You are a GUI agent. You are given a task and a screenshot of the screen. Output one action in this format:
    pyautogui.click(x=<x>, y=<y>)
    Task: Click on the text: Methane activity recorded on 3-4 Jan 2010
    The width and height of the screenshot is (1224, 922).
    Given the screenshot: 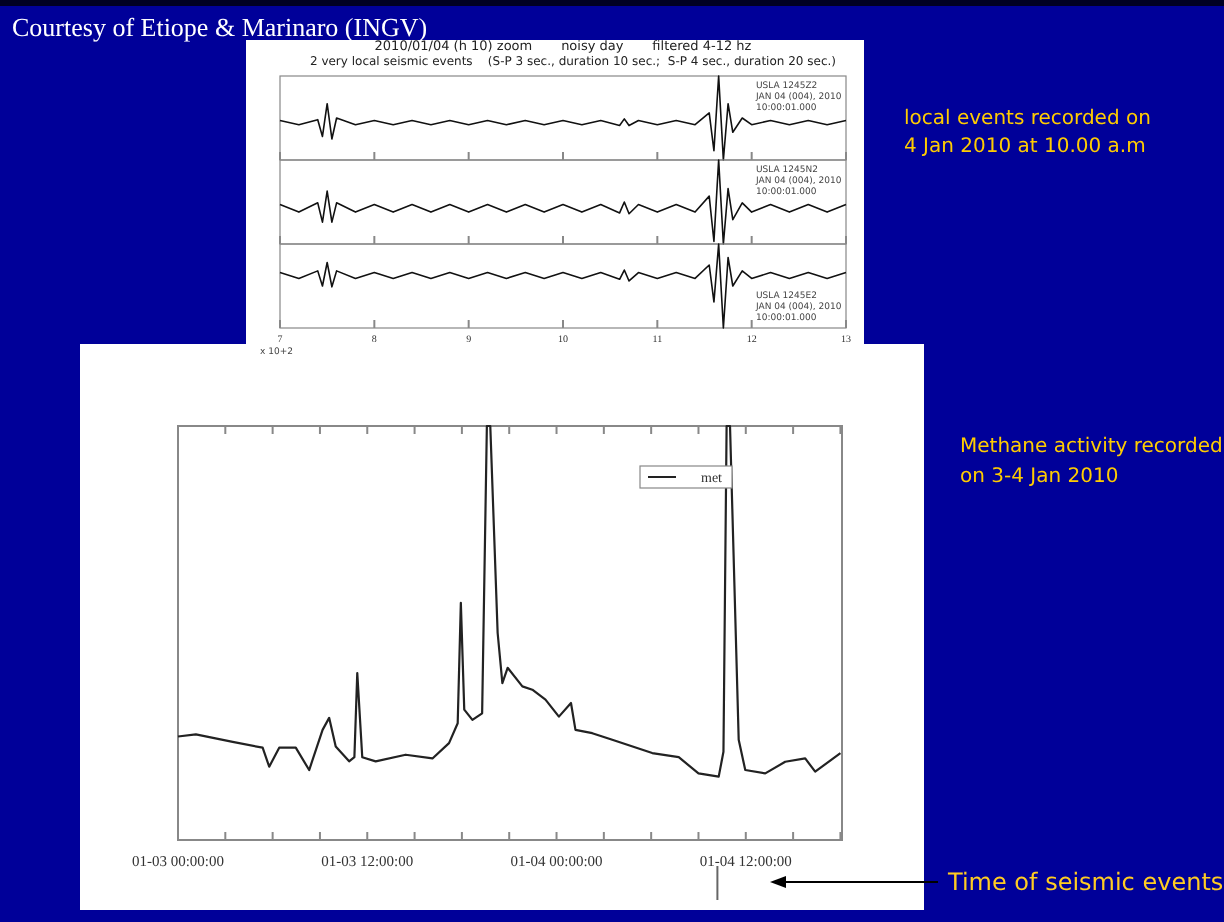 What is the action you would take?
    pyautogui.click(x=1091, y=462)
    